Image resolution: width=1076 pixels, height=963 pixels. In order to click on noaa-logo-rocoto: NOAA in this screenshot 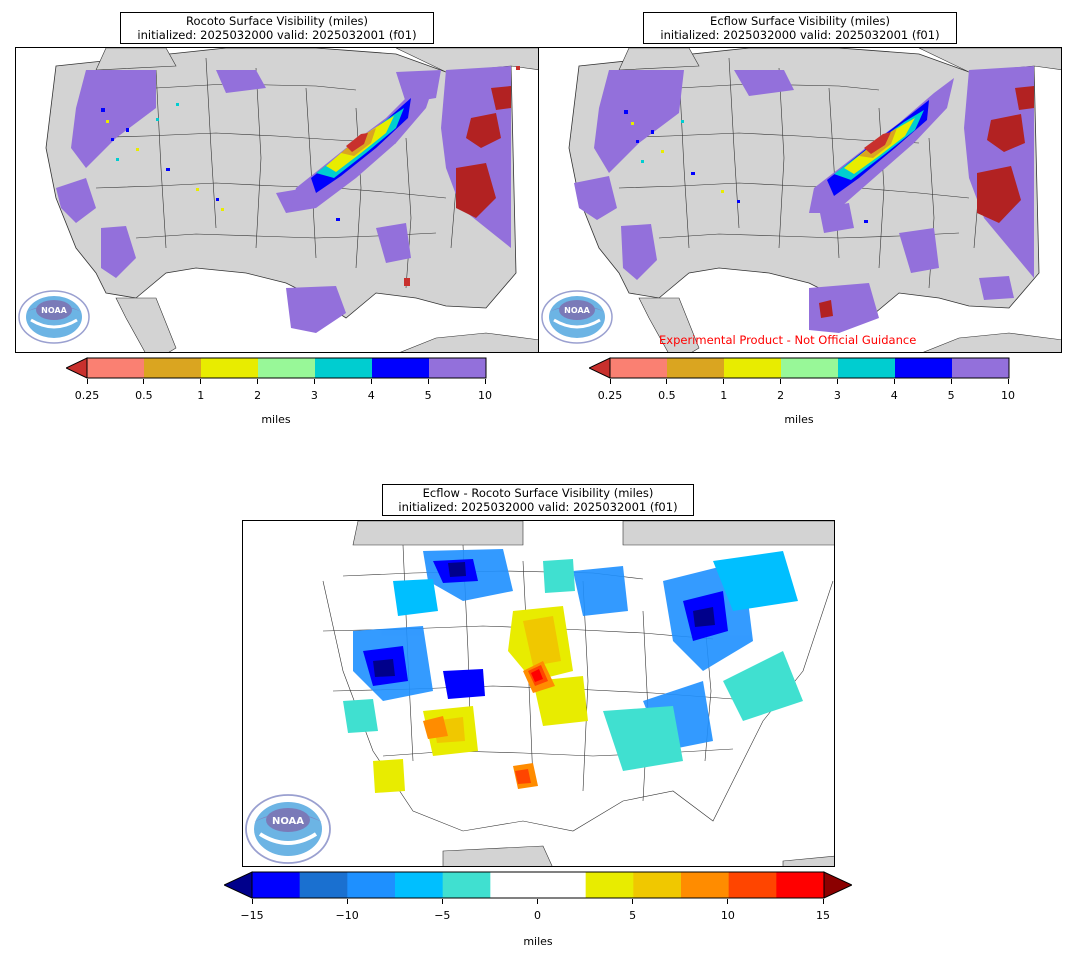, I will do `click(54, 317)`.